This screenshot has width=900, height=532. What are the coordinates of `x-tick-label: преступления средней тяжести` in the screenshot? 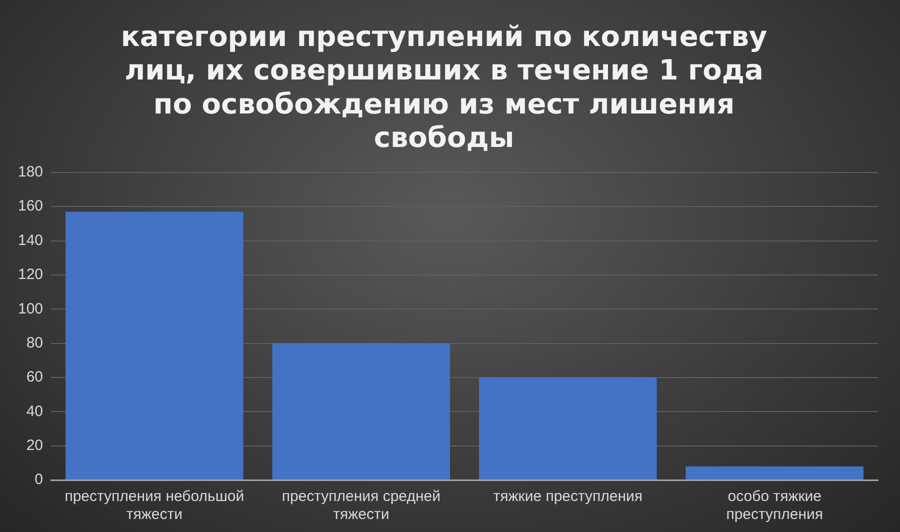 It's located at (361, 506).